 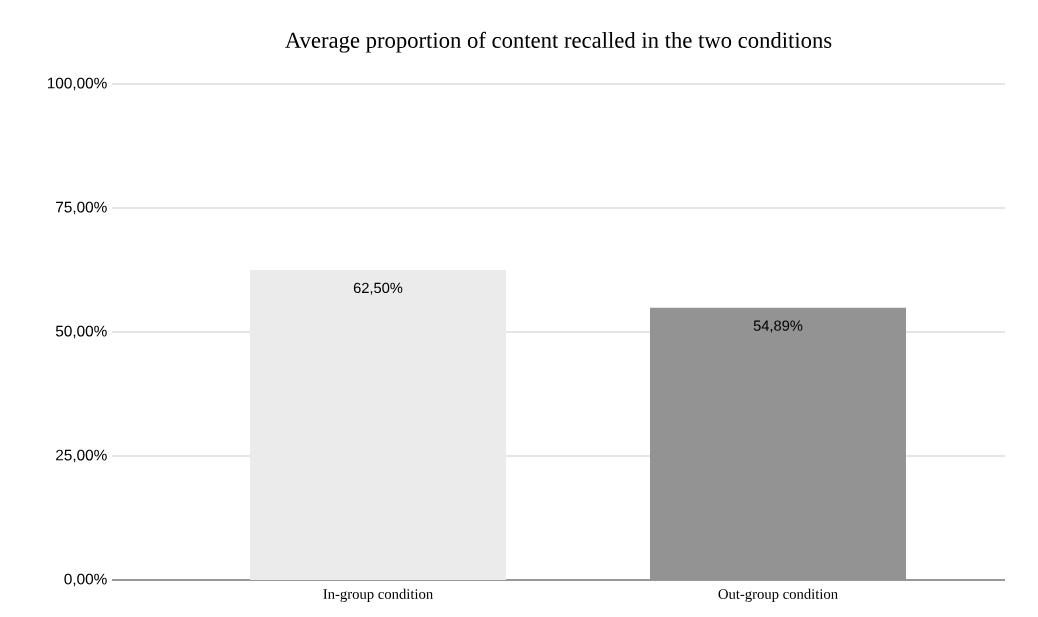 What do you see at coordinates (81, 332) in the screenshot?
I see `y-tick-label: 50,00%` at bounding box center [81, 332].